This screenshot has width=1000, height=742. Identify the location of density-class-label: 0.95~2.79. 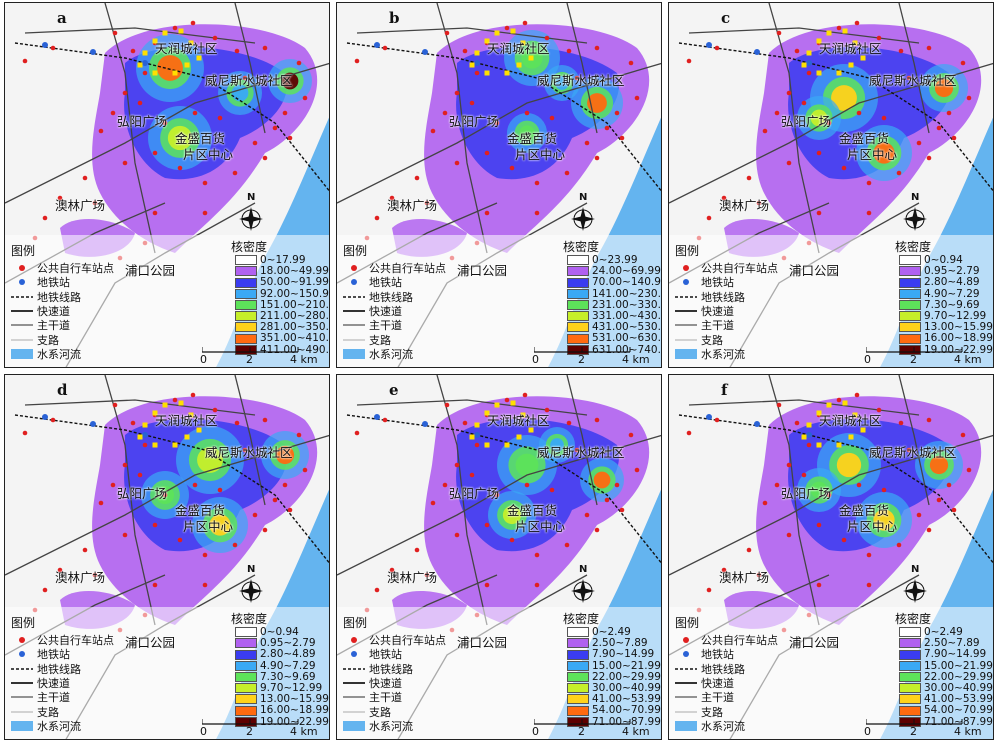
(952, 271).